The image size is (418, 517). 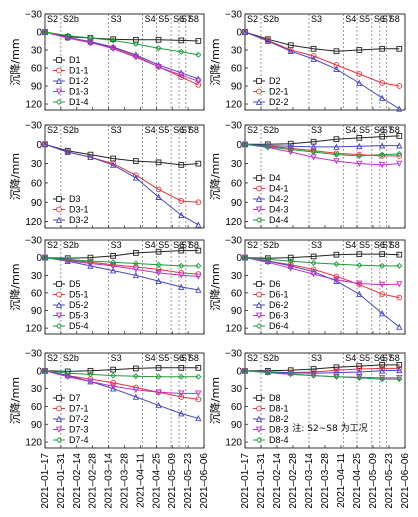 I want to click on stage-label: S3, so click(x=116, y=358).